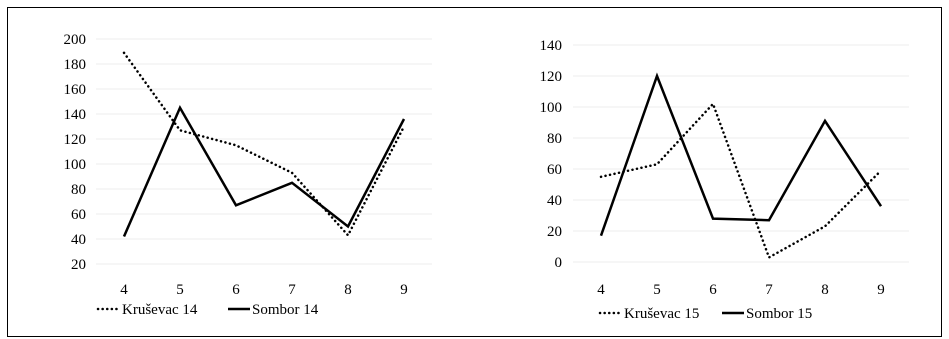 The image size is (949, 339). What do you see at coordinates (285, 310) in the screenshot?
I see `legend-label: Sombor 14` at bounding box center [285, 310].